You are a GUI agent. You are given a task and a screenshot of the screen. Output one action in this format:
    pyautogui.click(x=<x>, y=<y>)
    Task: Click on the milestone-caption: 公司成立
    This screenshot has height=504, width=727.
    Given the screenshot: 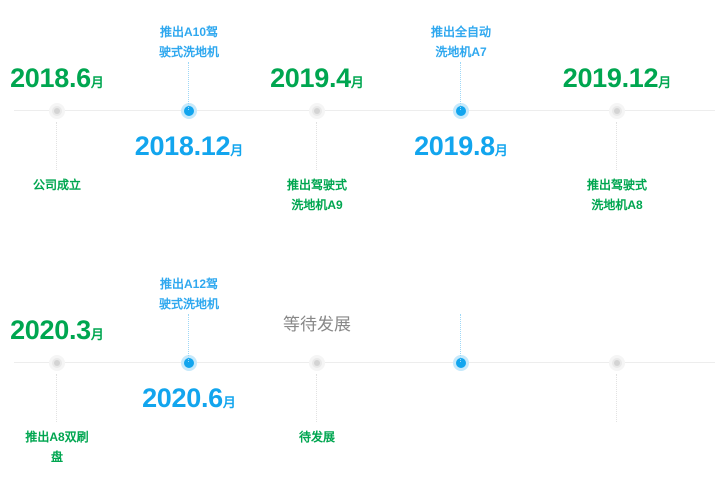 What is the action you would take?
    pyautogui.click(x=57, y=185)
    